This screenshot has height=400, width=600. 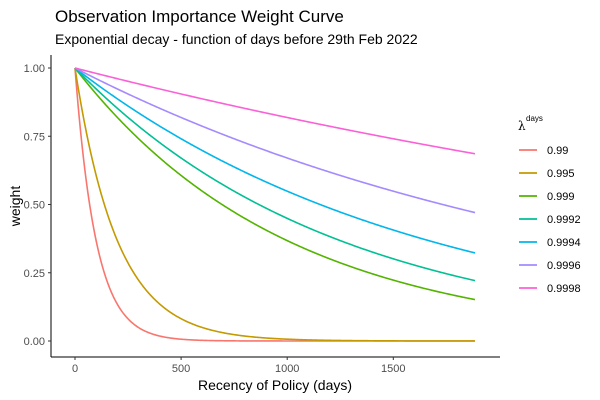 I want to click on legend-label-0-9992: 0.9992, so click(x=564, y=220).